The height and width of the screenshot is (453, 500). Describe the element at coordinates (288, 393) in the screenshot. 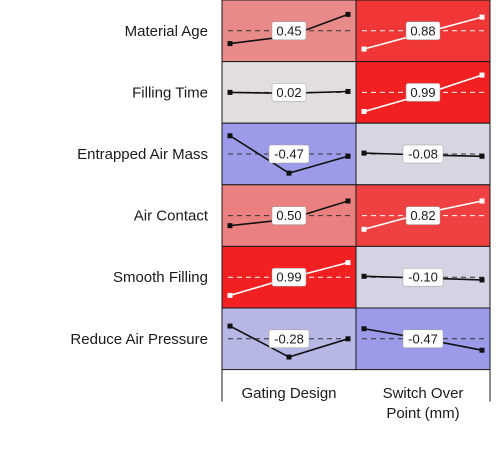

I see `column-label-gating-design: Gating Design` at that location.